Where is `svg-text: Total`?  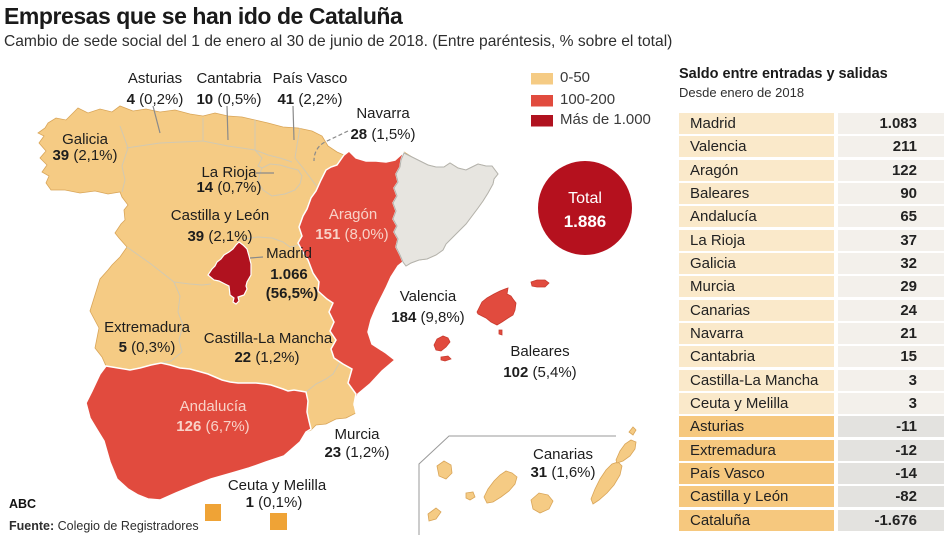 svg-text: Total is located at coordinates (585, 198).